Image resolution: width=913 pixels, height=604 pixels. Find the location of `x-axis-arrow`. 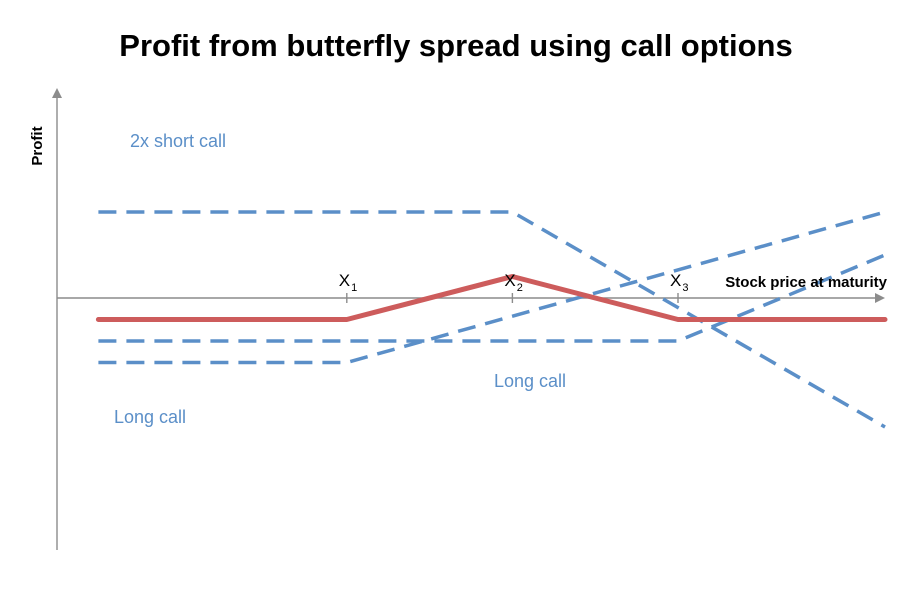

x-axis-arrow is located at coordinates (880, 298).